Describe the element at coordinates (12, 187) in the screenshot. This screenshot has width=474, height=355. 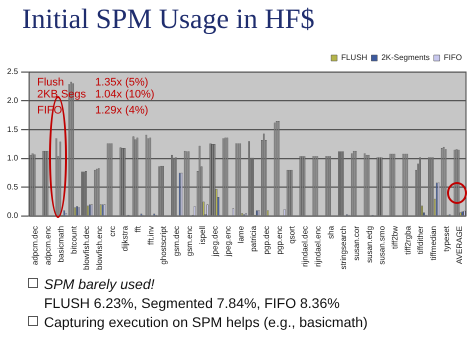
I see `y-tick-label: 0.5` at that location.